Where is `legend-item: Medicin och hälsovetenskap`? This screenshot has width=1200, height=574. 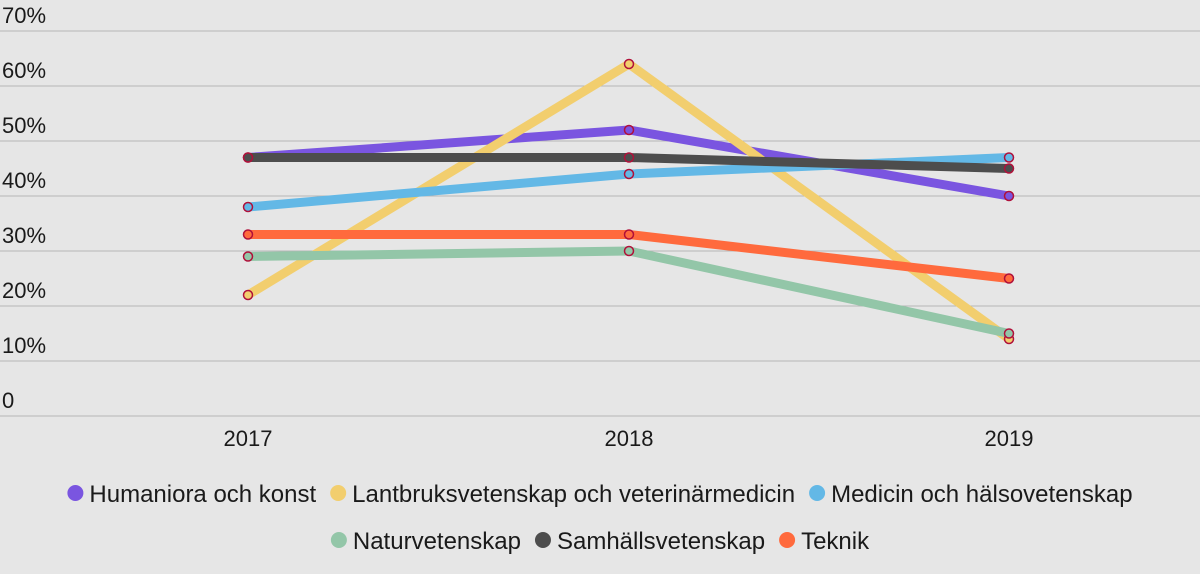 legend-item: Medicin och hälsovetenskap is located at coordinates (971, 494).